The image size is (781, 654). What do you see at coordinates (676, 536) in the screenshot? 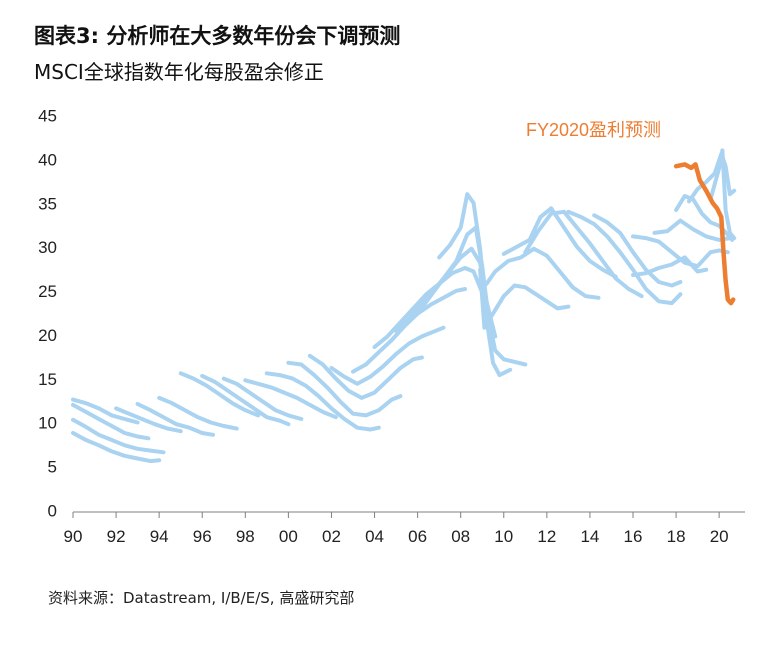
I see `x-tick-label: 18` at bounding box center [676, 536].